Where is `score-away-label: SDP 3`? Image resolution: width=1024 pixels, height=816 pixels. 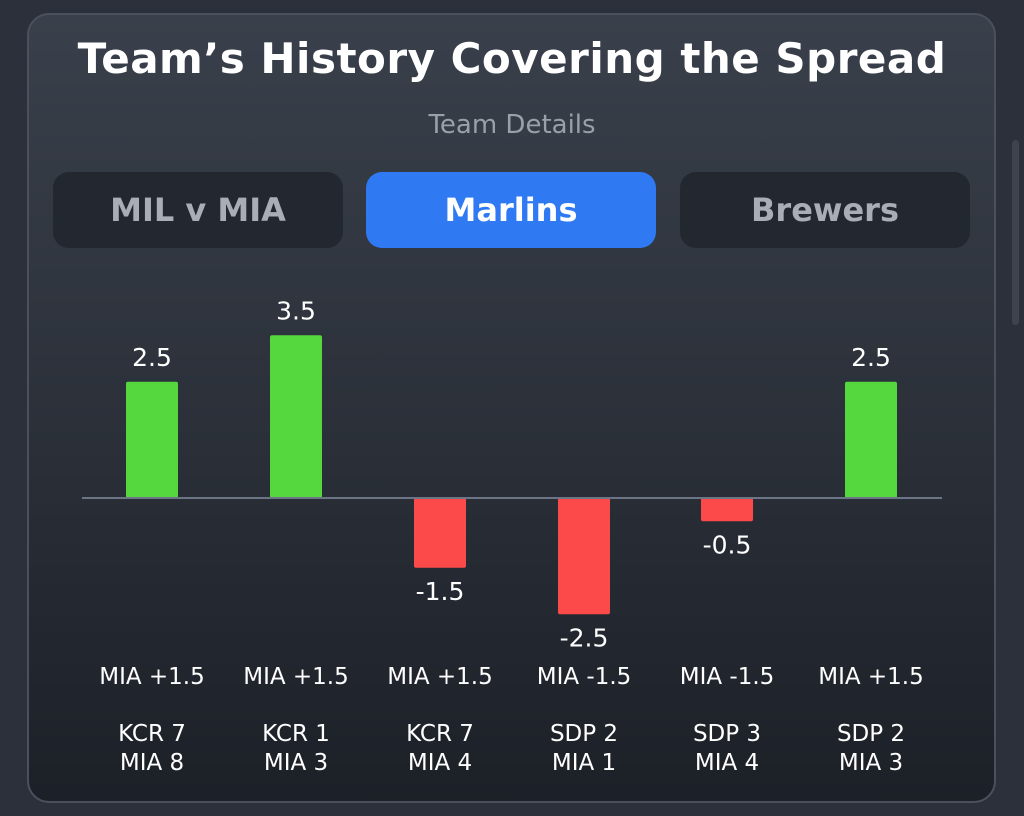
score-away-label: SDP 3 is located at coordinates (727, 734).